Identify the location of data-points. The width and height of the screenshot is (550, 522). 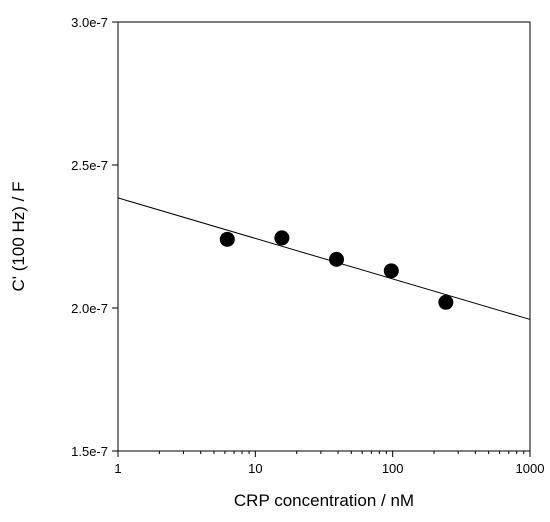
(336, 270).